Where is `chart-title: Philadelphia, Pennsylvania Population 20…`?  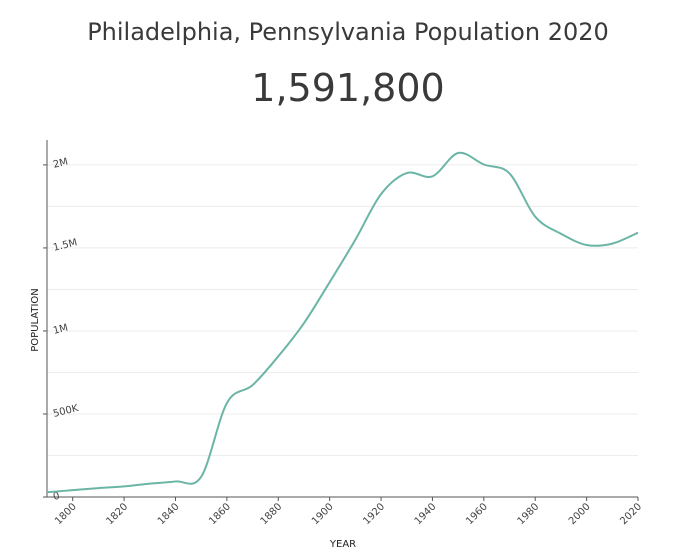 chart-title: Philadelphia, Pennsylvania Population 20… is located at coordinates (348, 32).